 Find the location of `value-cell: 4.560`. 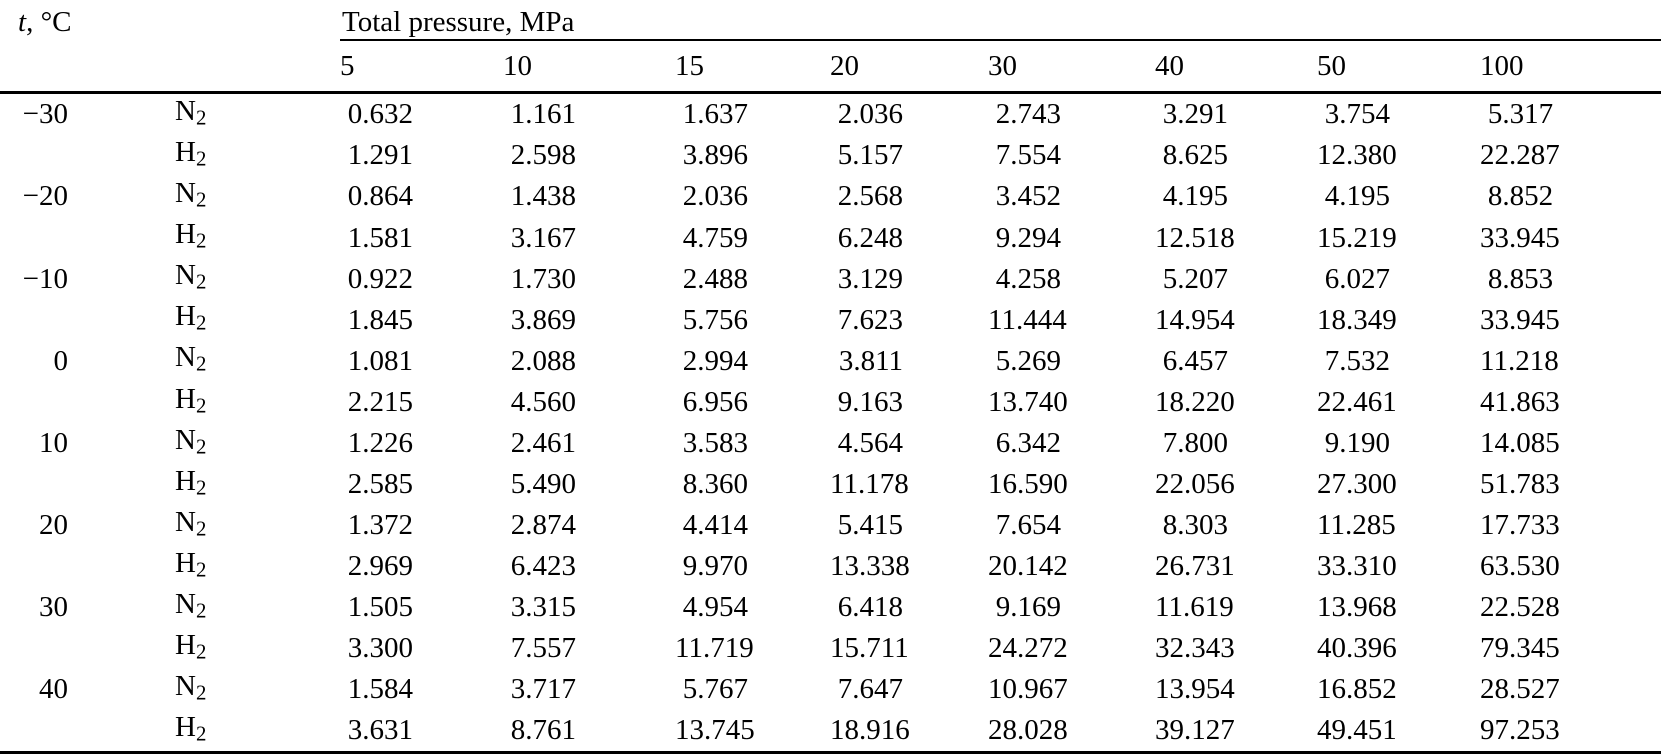

value-cell: 4.560 is located at coordinates (543, 401).